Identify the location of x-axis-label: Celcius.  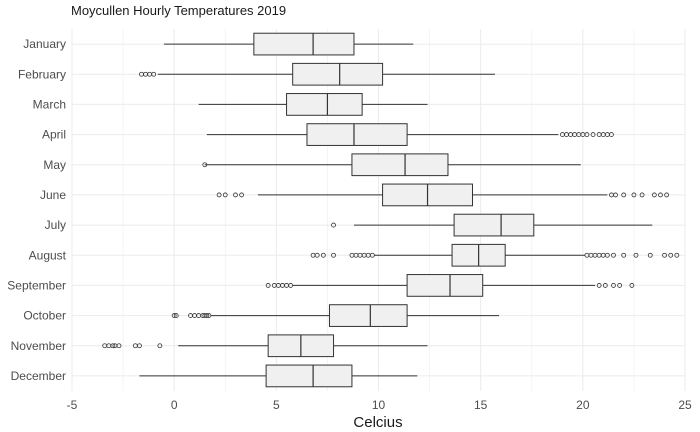
(377, 422).